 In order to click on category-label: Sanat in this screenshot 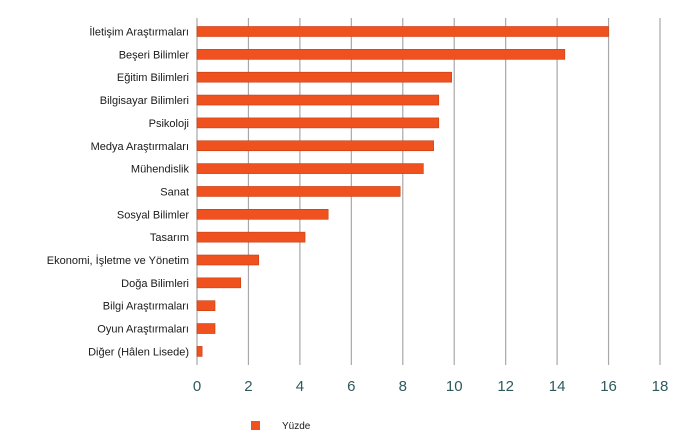, I will do `click(174, 192)`.